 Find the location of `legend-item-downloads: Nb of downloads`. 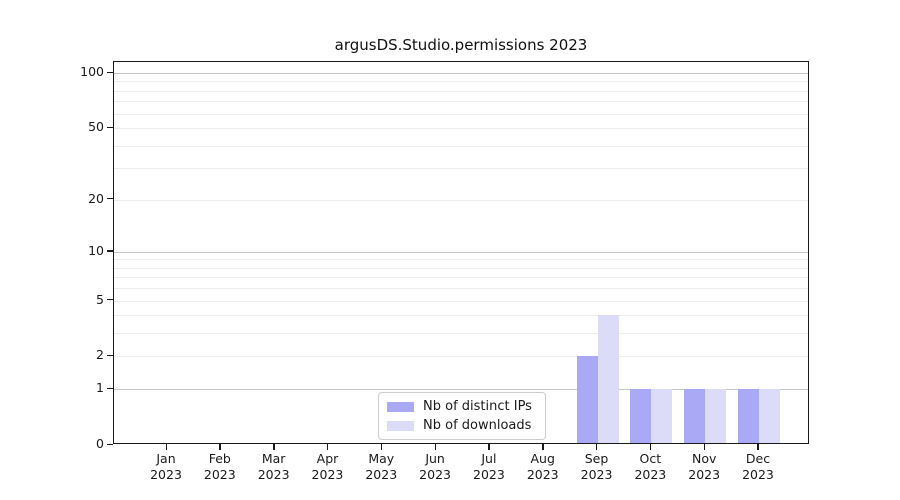

legend-item-downloads: Nb of downloads is located at coordinates (461, 425).